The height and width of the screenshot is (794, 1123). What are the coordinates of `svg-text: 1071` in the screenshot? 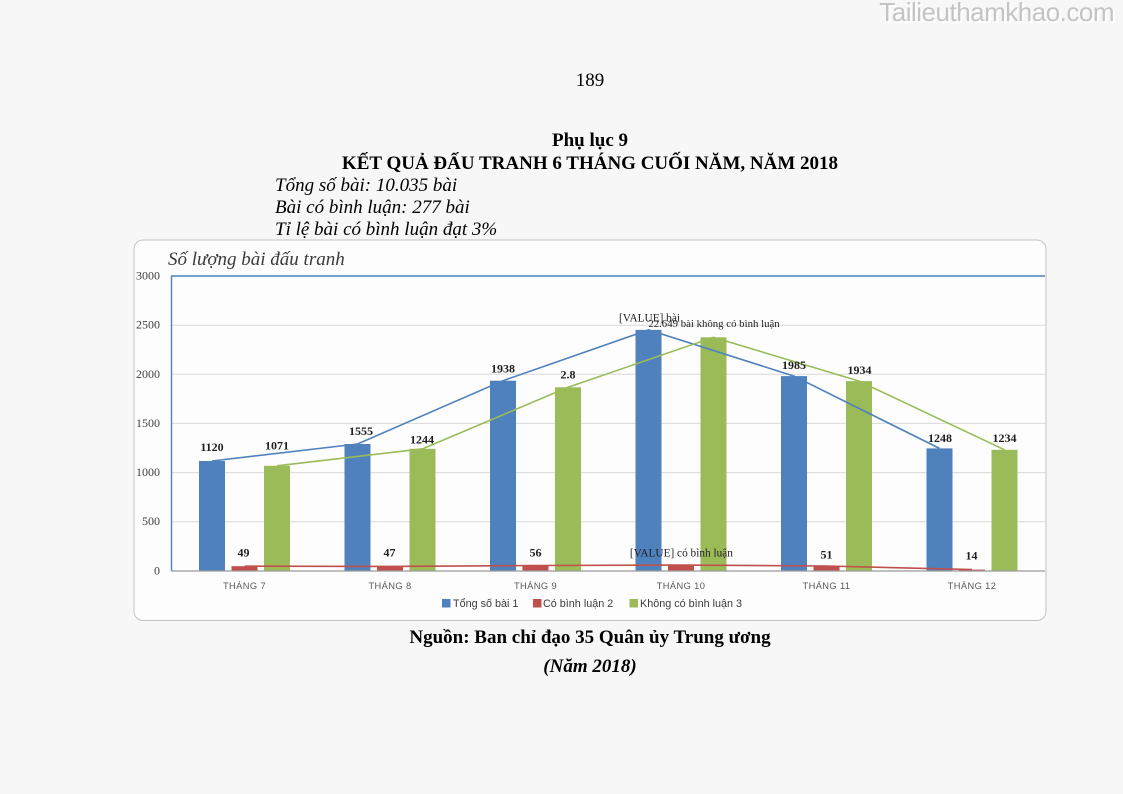 It's located at (277, 446).